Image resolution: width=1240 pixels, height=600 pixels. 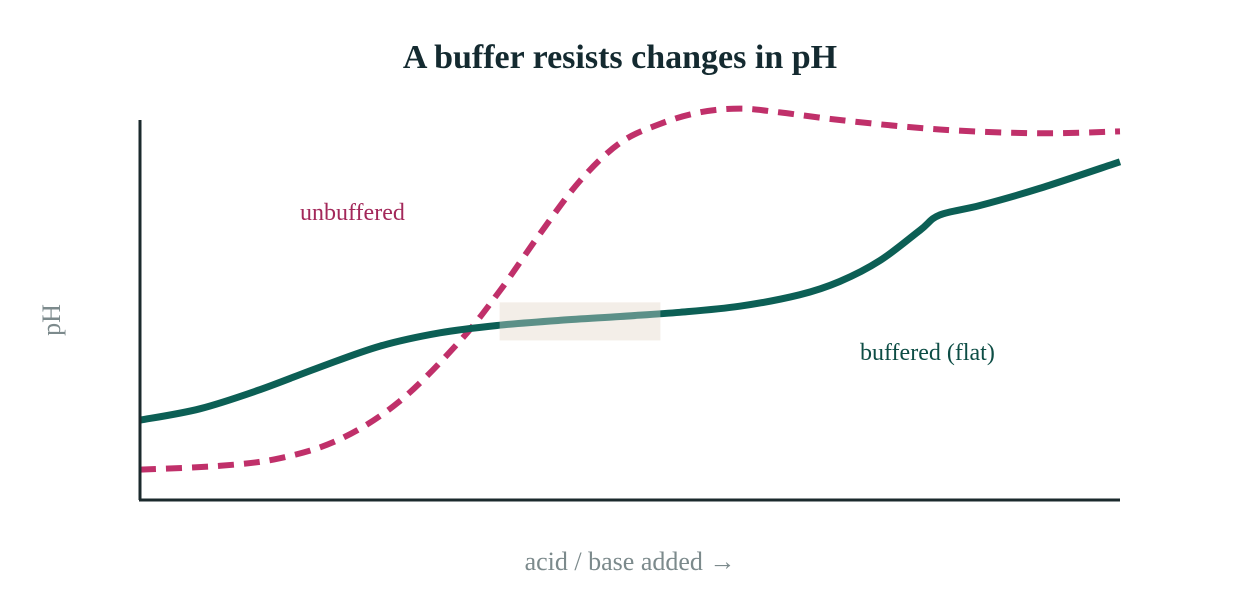 I want to click on chart-title: A buffer resists changes in pH, so click(x=620, y=57).